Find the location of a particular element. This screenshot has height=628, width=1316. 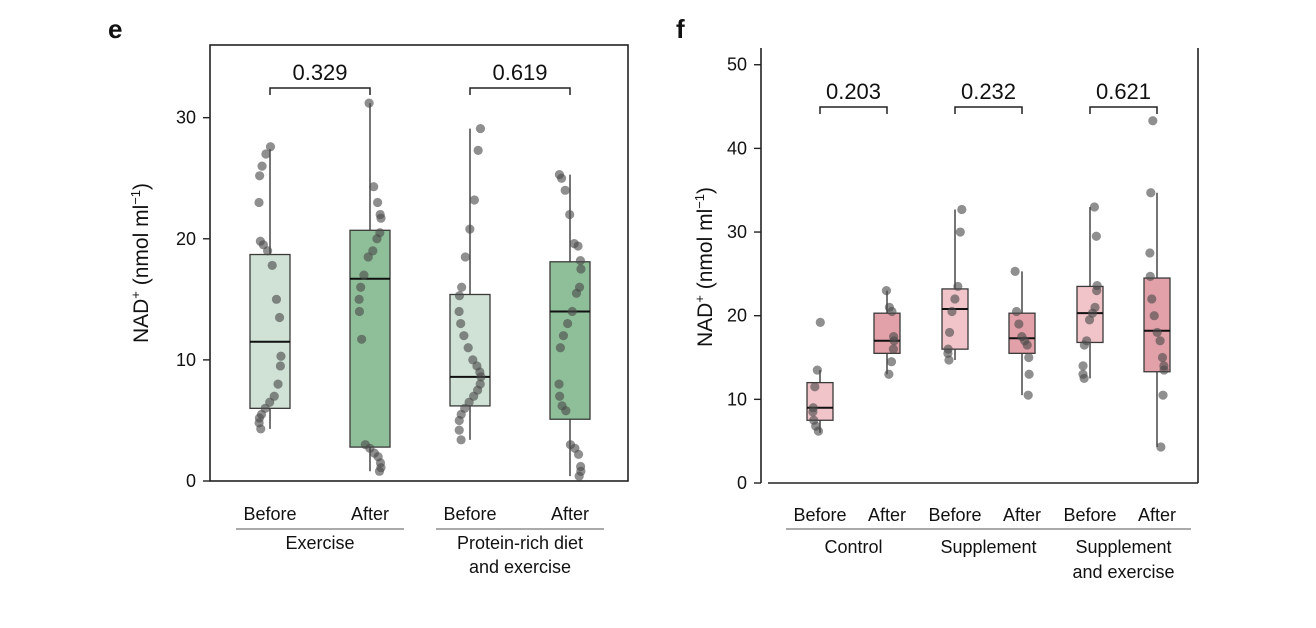

p-value-label: 0.203 is located at coordinates (853, 91).